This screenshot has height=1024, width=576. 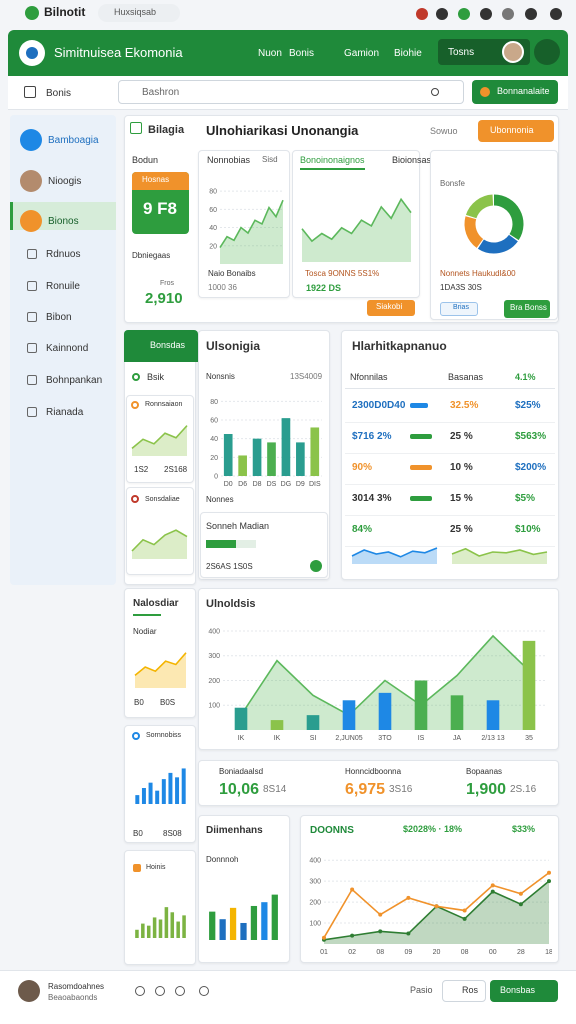 What do you see at coordinates (63, 221) in the screenshot?
I see `sidebar-item: Bionos` at bounding box center [63, 221].